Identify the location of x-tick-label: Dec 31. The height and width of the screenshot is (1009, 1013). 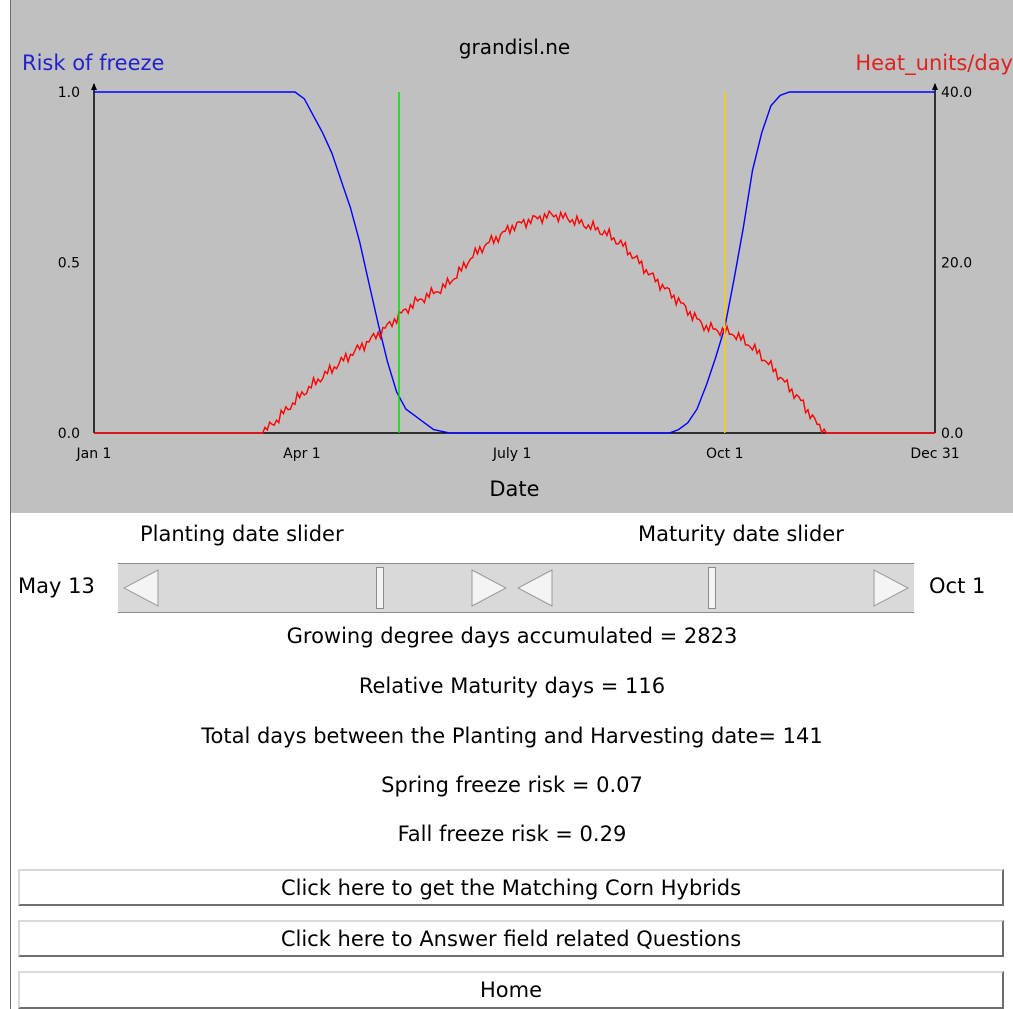
(934, 454).